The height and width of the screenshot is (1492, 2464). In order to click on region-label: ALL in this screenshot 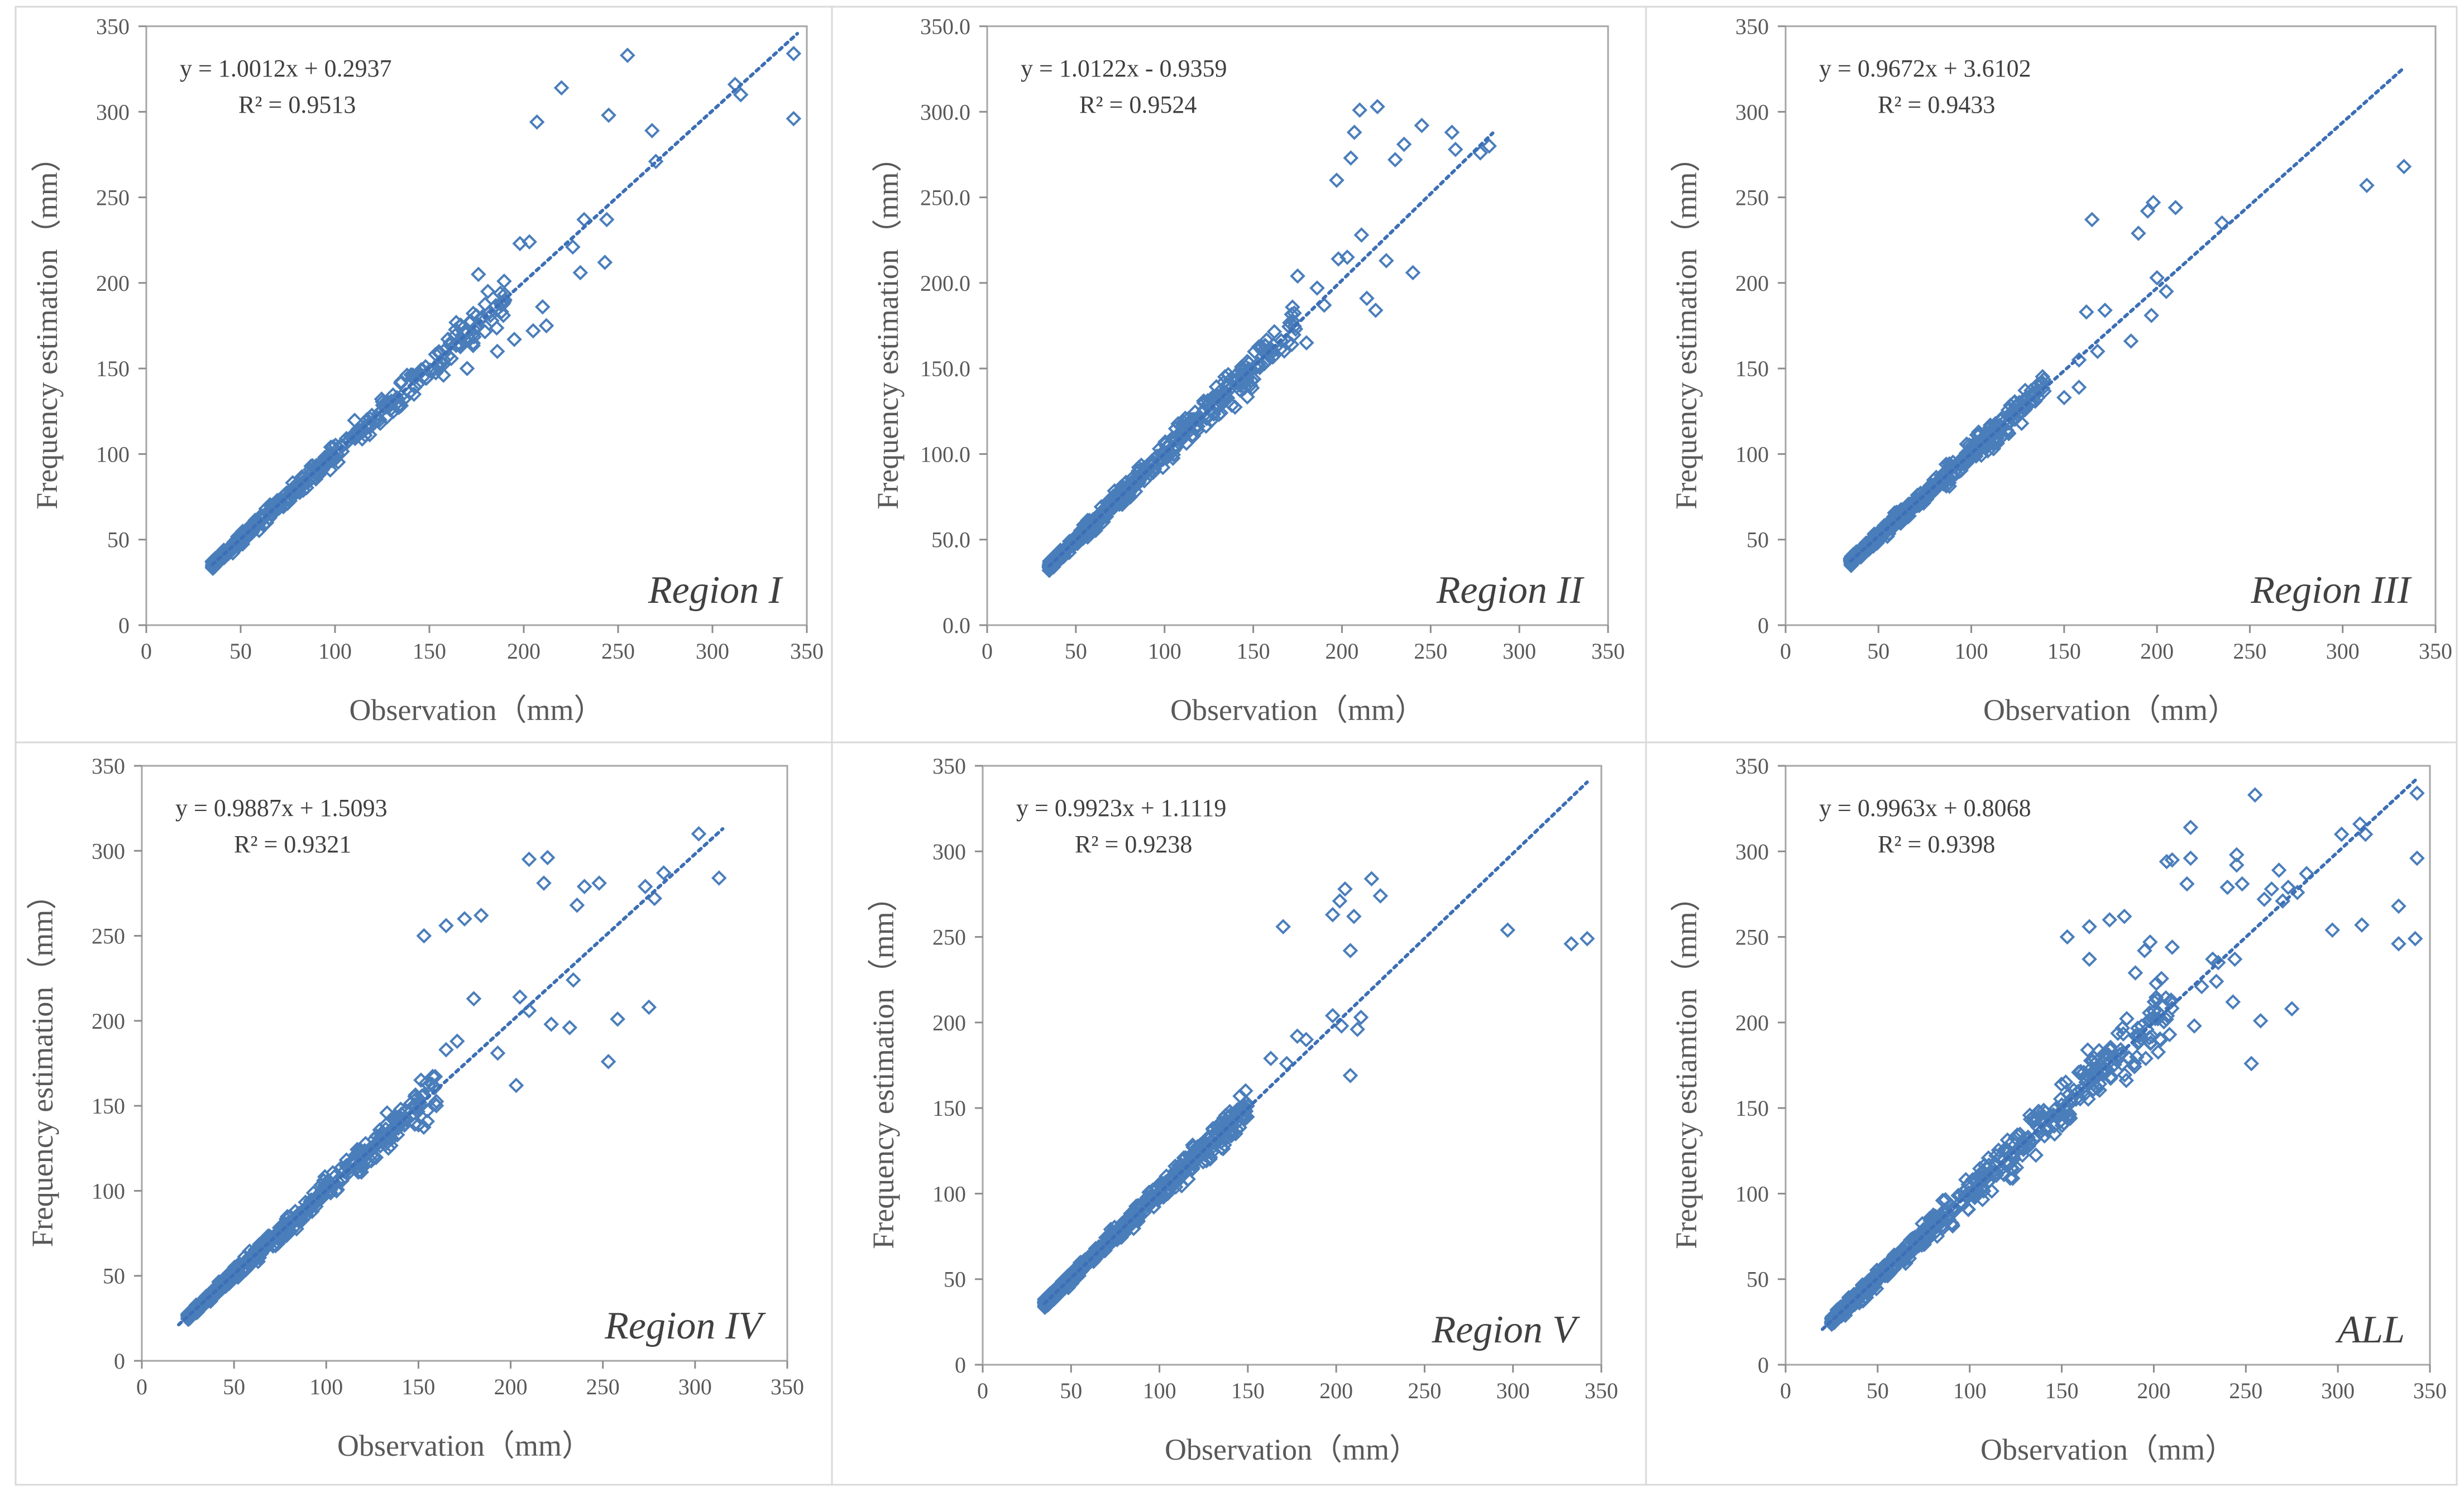, I will do `click(2370, 1329)`.